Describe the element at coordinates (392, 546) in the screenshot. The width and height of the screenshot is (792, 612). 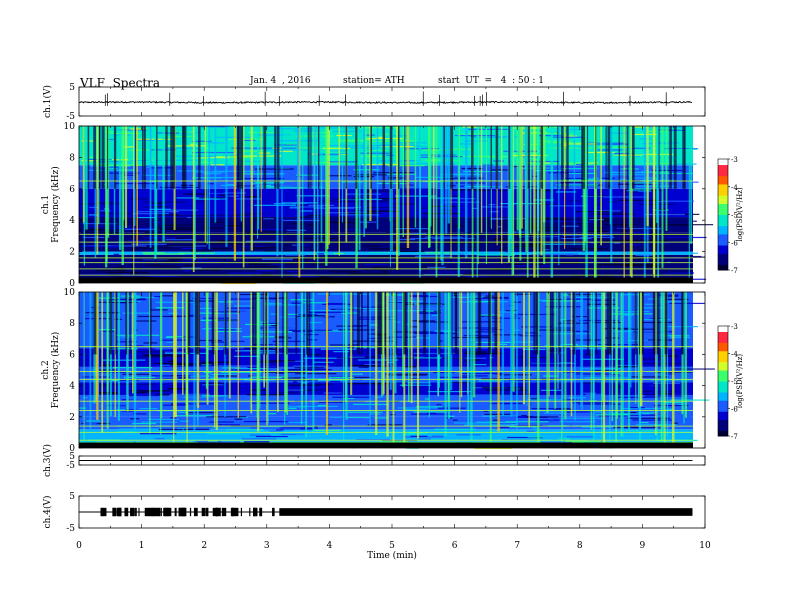
I see `x-tick-label: 5` at that location.